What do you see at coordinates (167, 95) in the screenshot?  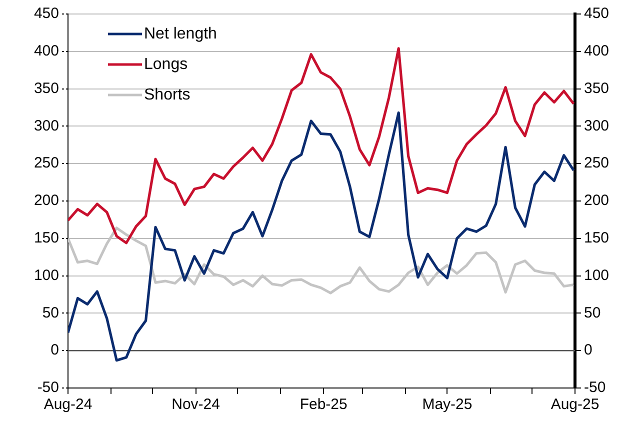 I see `legend-label: Shorts` at bounding box center [167, 95].